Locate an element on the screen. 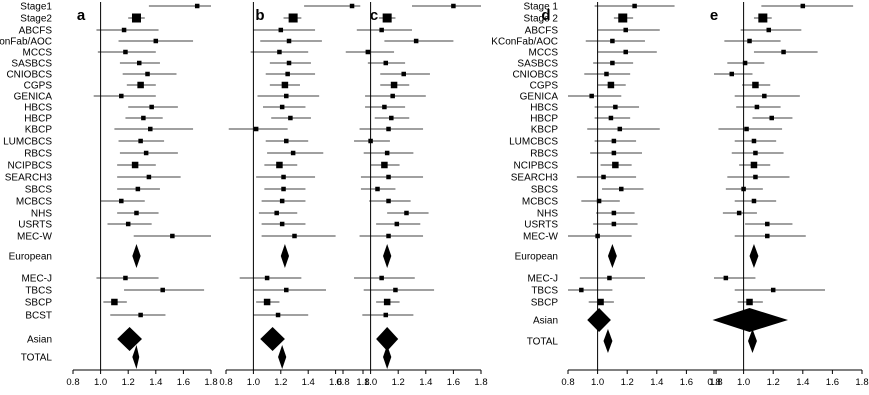  study-label: KBCP is located at coordinates (39, 130).